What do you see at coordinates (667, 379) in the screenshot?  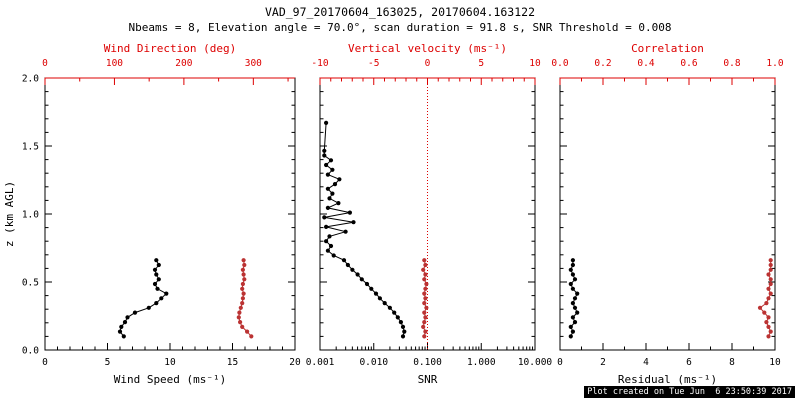 I see `x-axis-title-residual: Residual (ms⁻¹)` at bounding box center [667, 379].